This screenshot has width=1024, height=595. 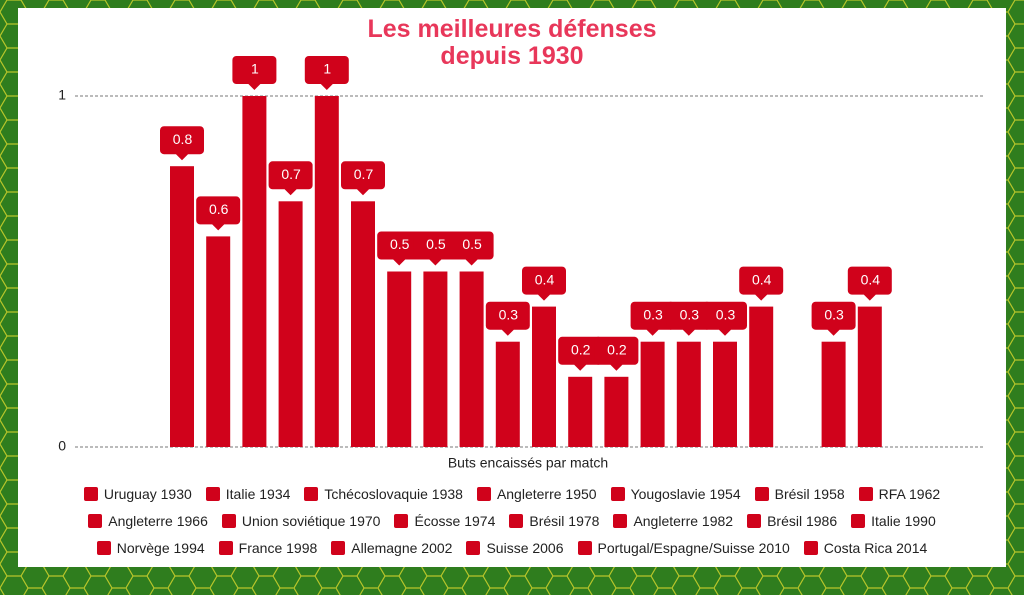 I want to click on legend-item: Italie 1934, so click(x=248, y=493).